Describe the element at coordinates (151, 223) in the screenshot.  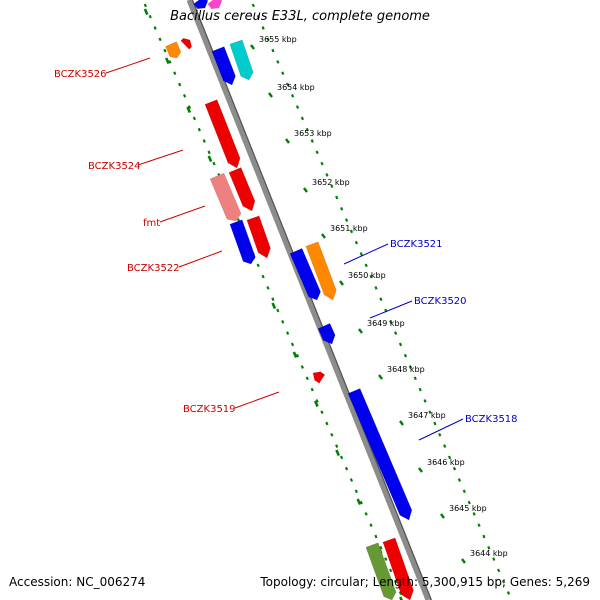
I see `gene-label: fmt` at that location.